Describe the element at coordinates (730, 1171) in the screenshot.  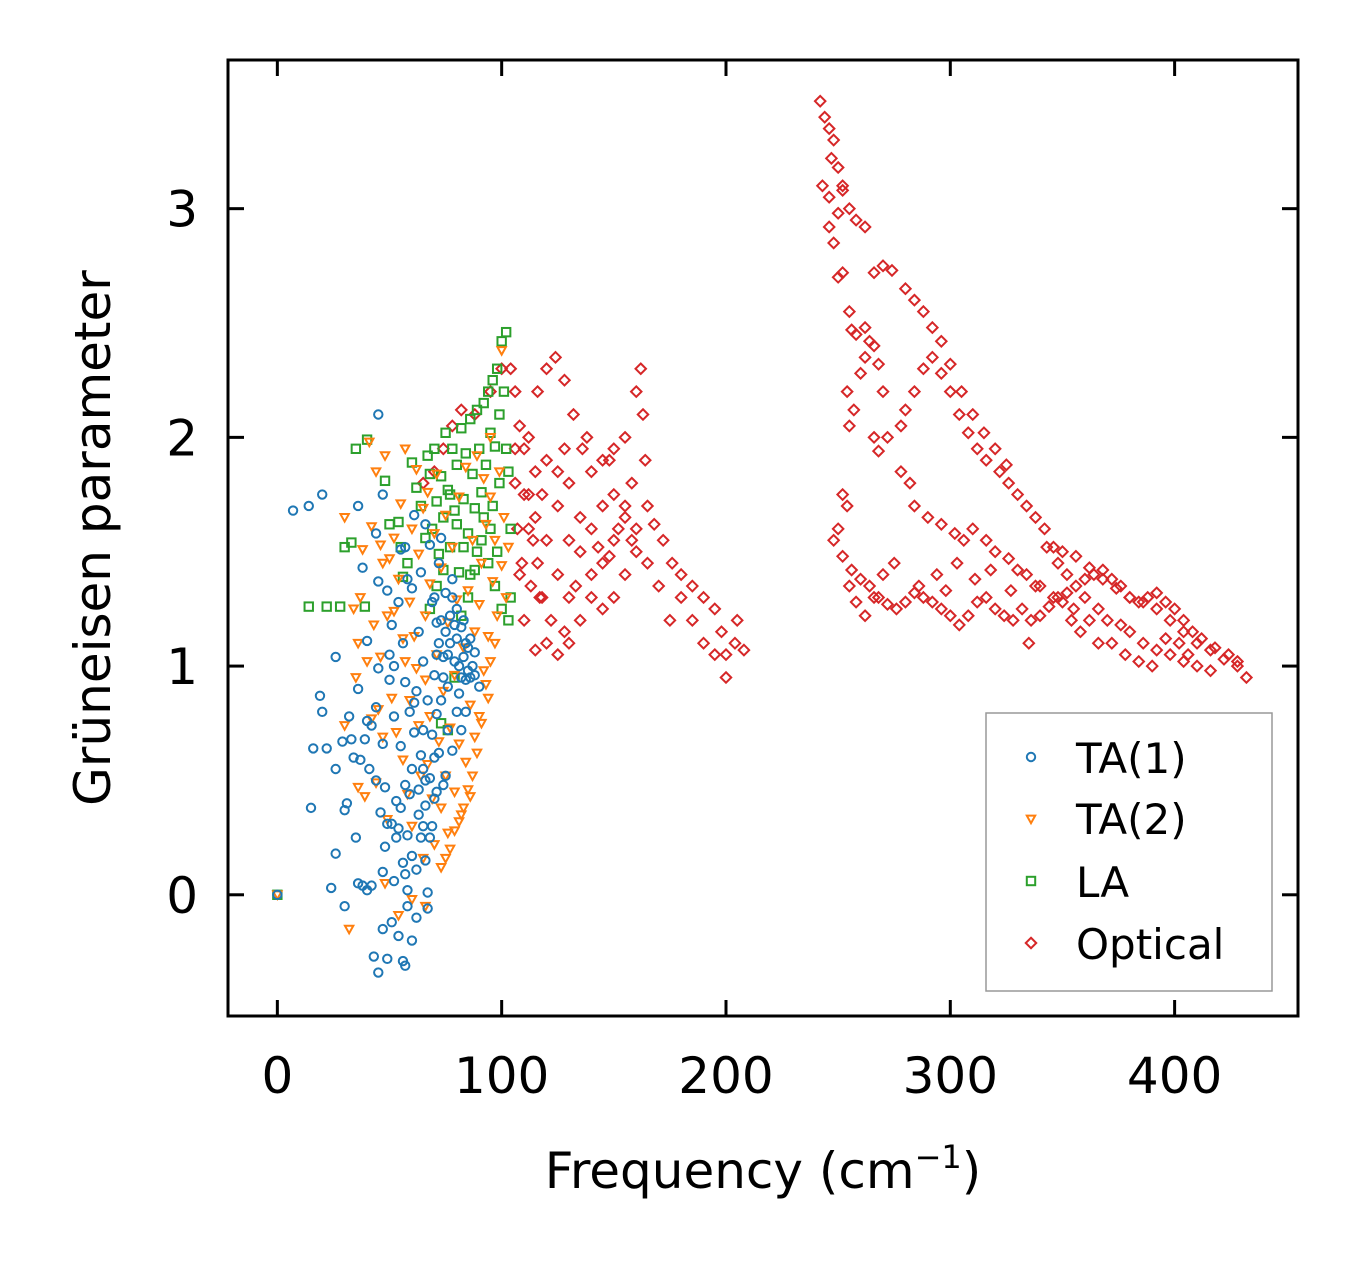
I see `x-axis-label-text: Frequency (cm` at that location.